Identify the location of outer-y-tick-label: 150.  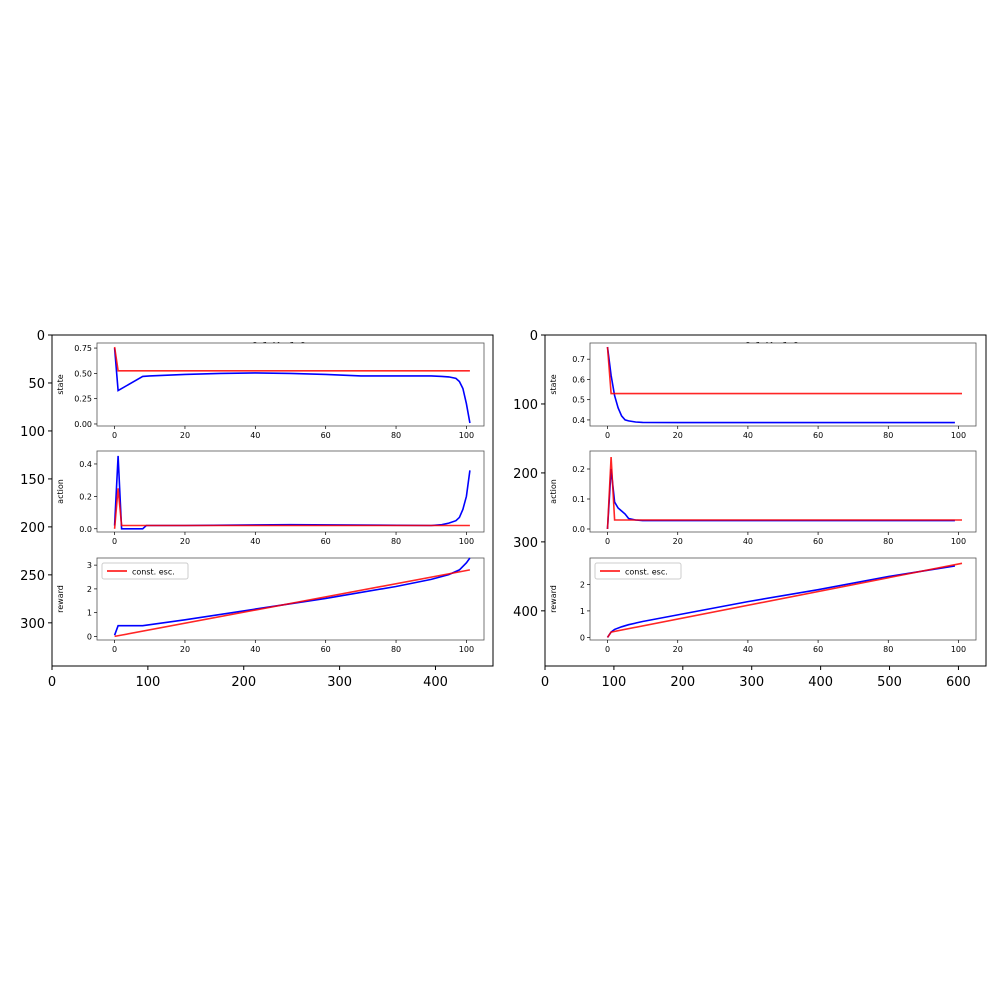
(32, 480).